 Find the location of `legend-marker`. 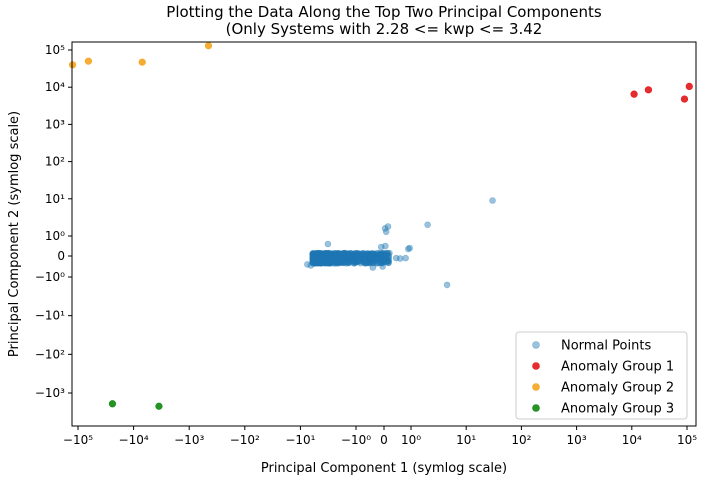

legend-marker is located at coordinates (536, 408).